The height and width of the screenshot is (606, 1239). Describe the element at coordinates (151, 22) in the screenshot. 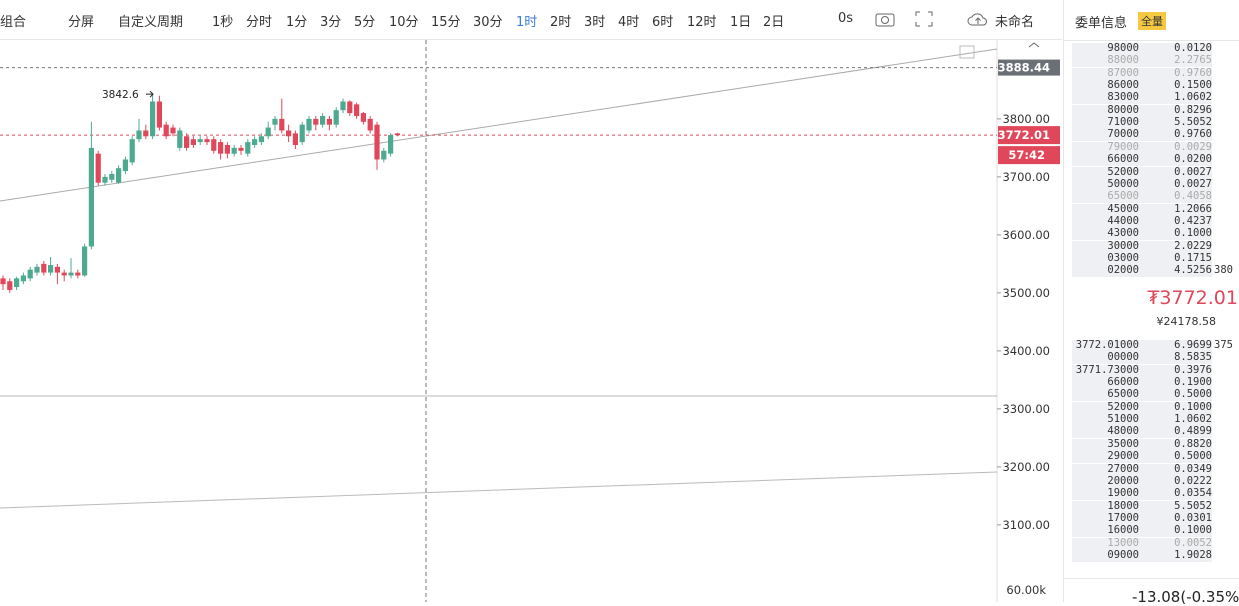

I see `period-tab: 自定义周期` at that location.